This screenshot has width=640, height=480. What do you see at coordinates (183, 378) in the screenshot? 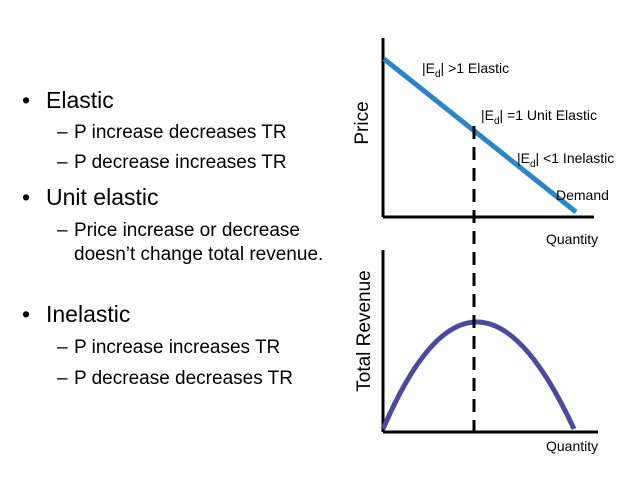
I see `sub-bullet-text: P decrease decreases TR` at bounding box center [183, 378].